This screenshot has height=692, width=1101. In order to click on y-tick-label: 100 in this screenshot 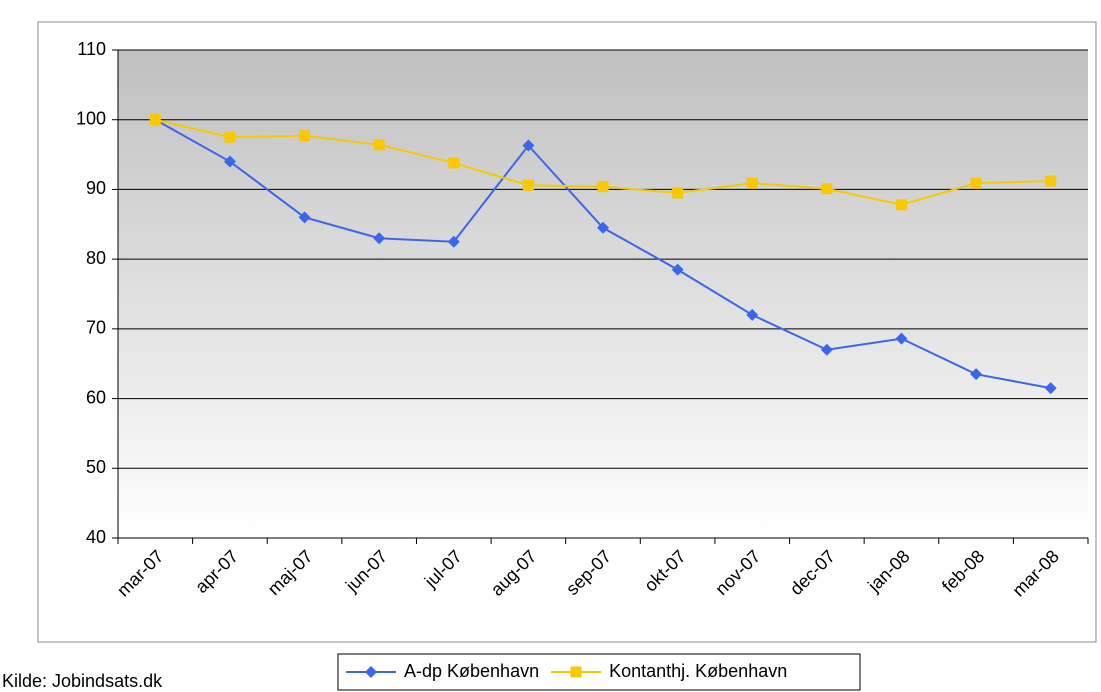, I will do `click(91, 118)`.